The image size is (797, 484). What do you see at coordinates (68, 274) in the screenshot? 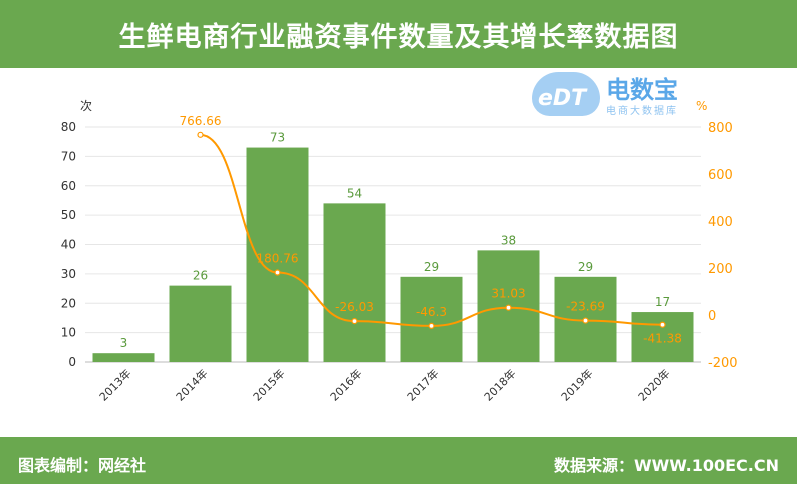
I see `y-tick-label: 30` at bounding box center [68, 274].